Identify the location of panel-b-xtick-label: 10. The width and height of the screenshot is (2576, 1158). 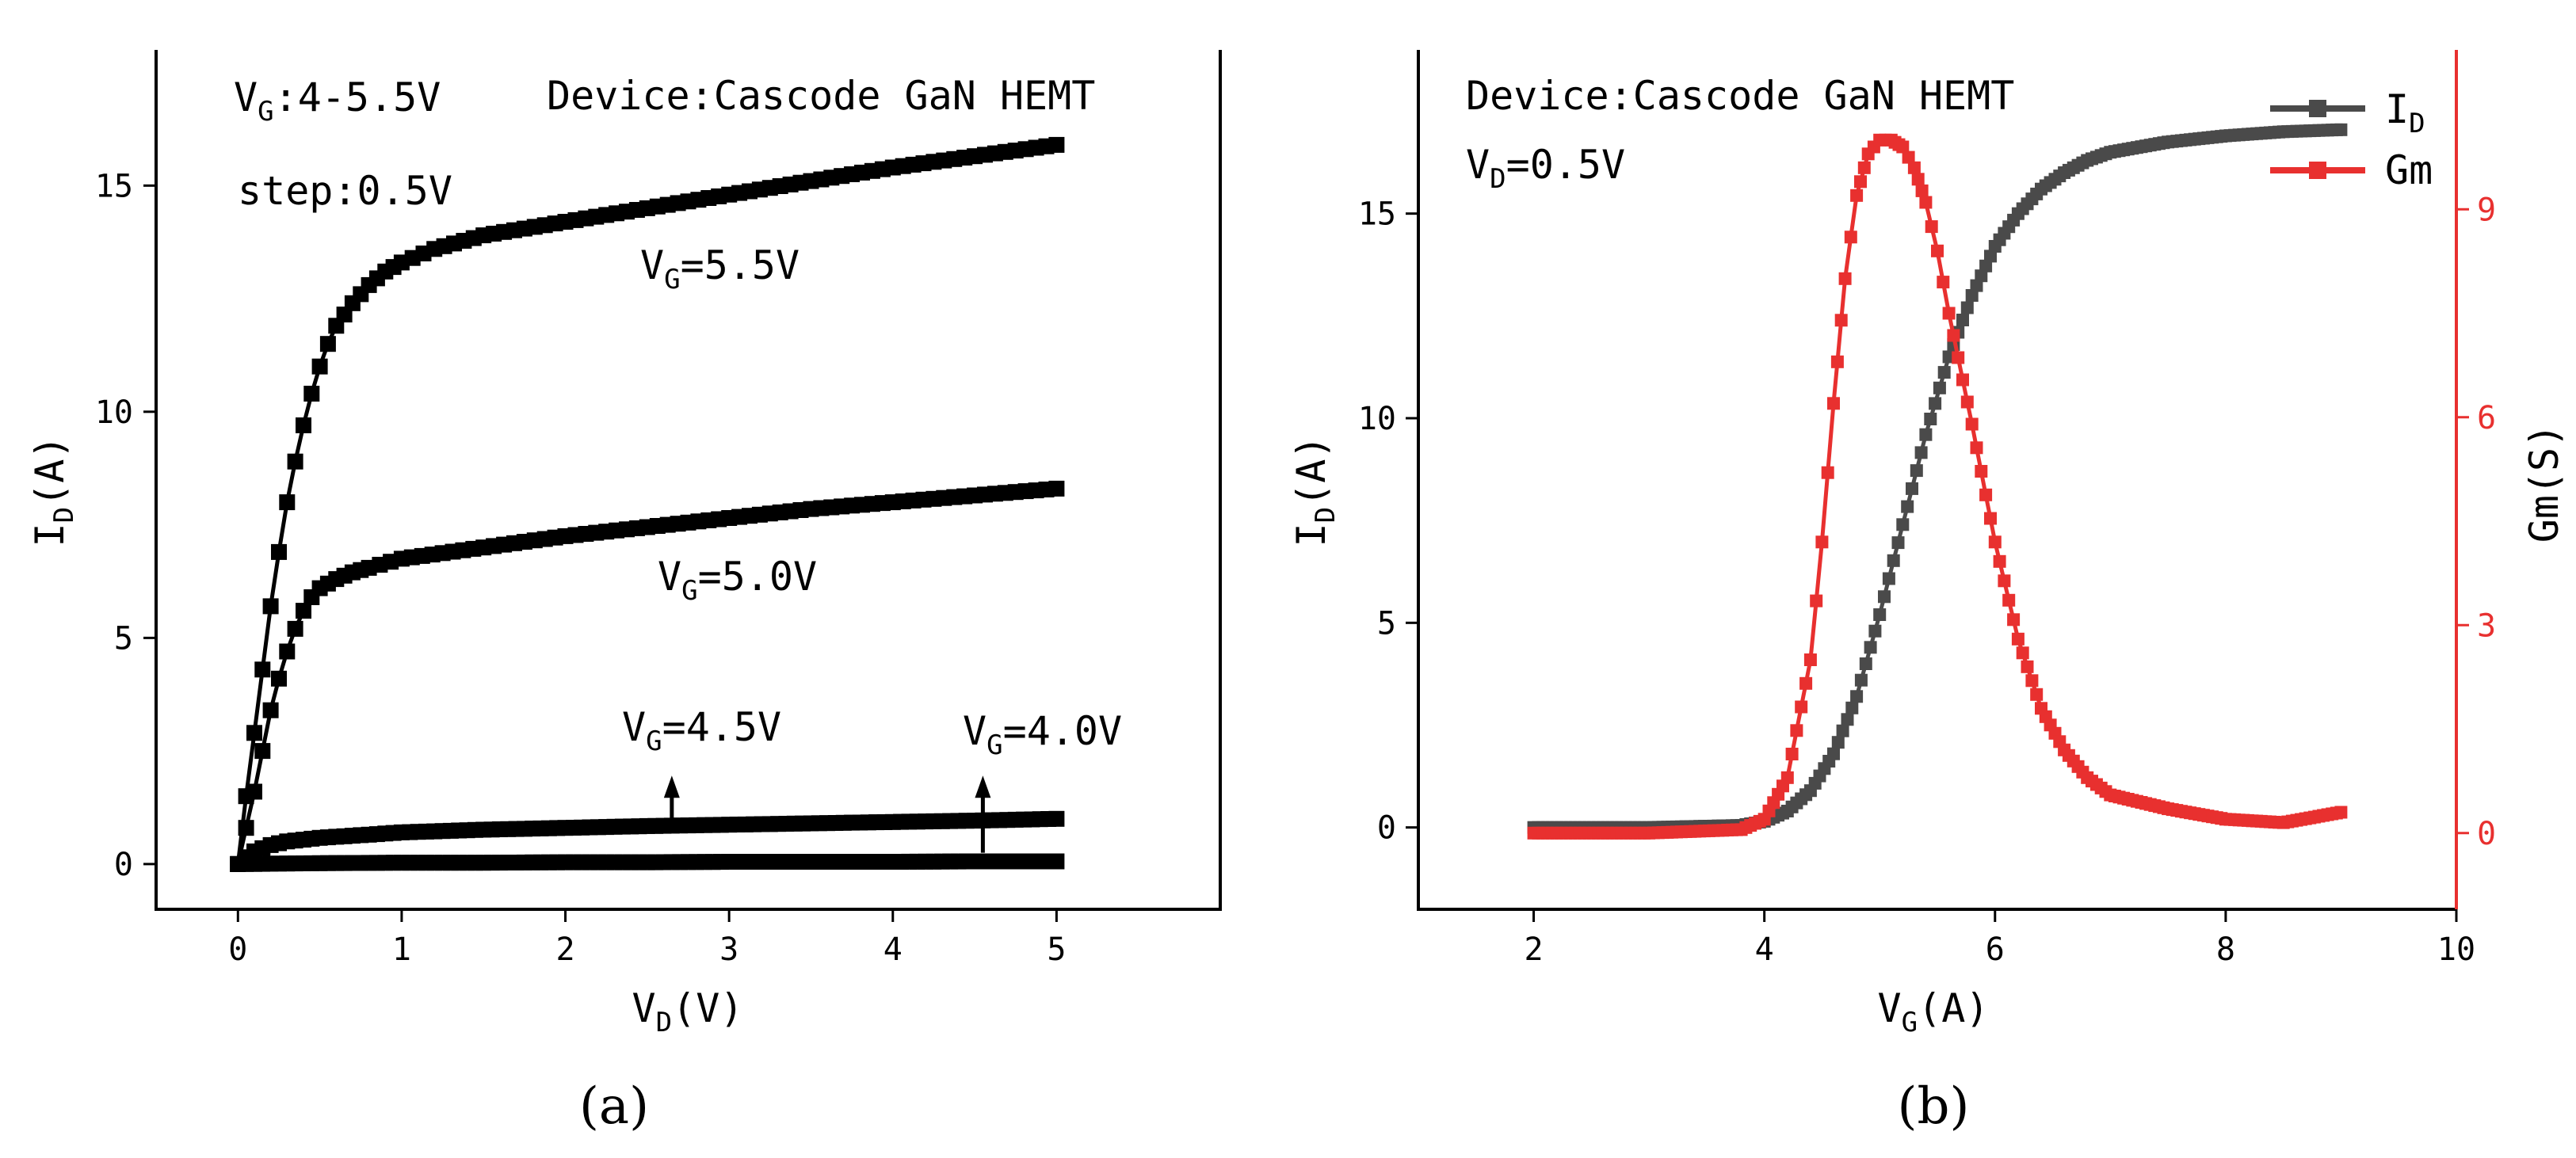
(2456, 949).